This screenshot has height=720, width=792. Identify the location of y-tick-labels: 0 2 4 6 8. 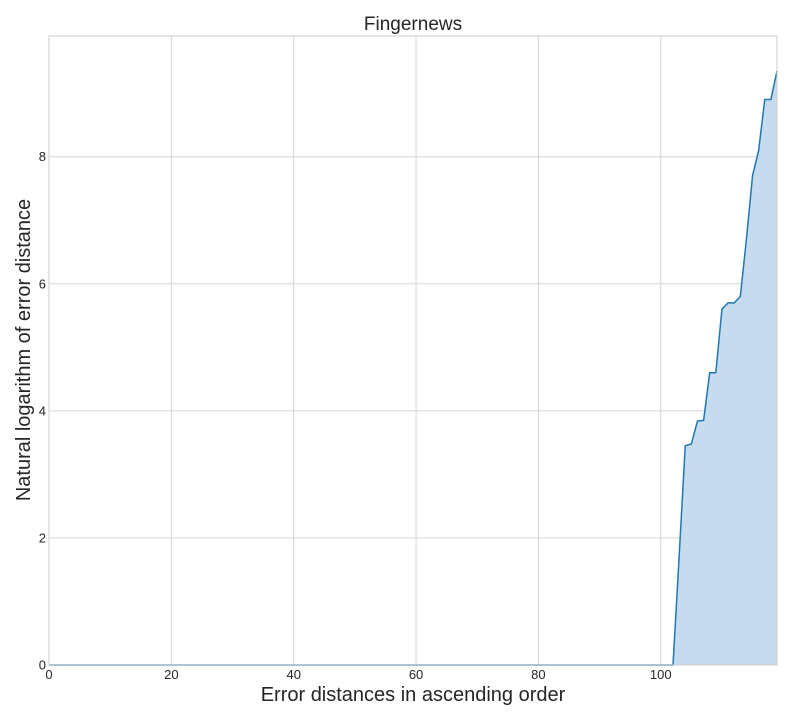
(42, 410).